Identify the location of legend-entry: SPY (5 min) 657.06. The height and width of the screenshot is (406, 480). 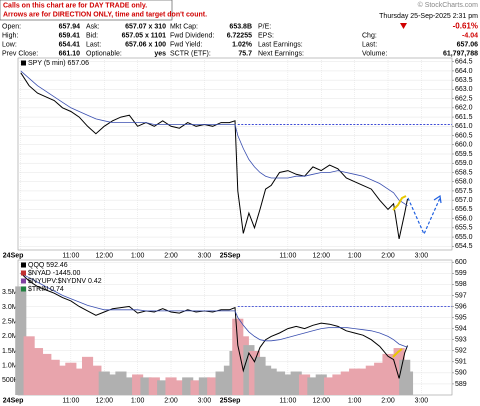
(58, 63).